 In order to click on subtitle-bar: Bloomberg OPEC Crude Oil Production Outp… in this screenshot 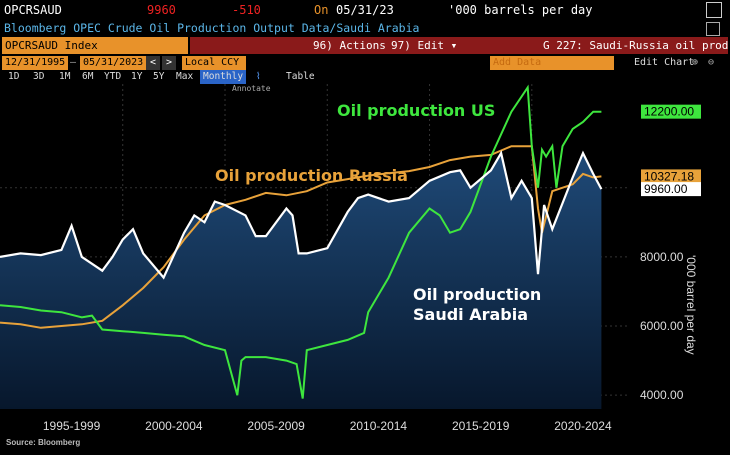, I will do `click(365, 28)`.